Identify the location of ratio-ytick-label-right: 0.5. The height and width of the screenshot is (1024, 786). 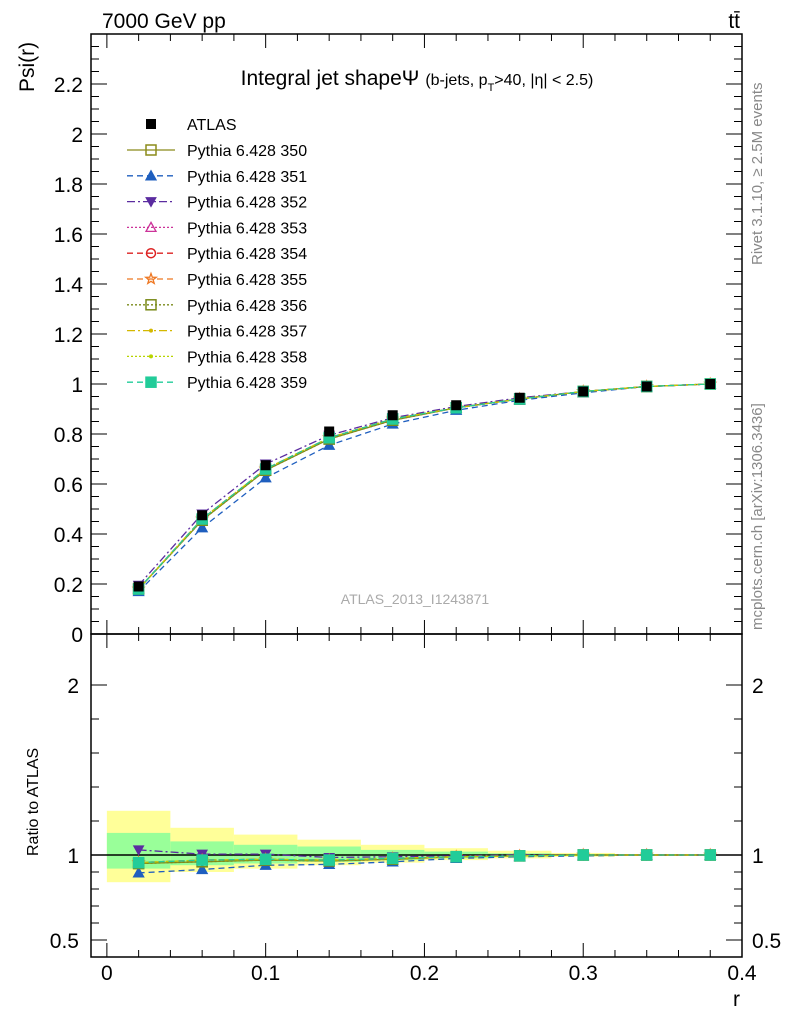
(766, 941).